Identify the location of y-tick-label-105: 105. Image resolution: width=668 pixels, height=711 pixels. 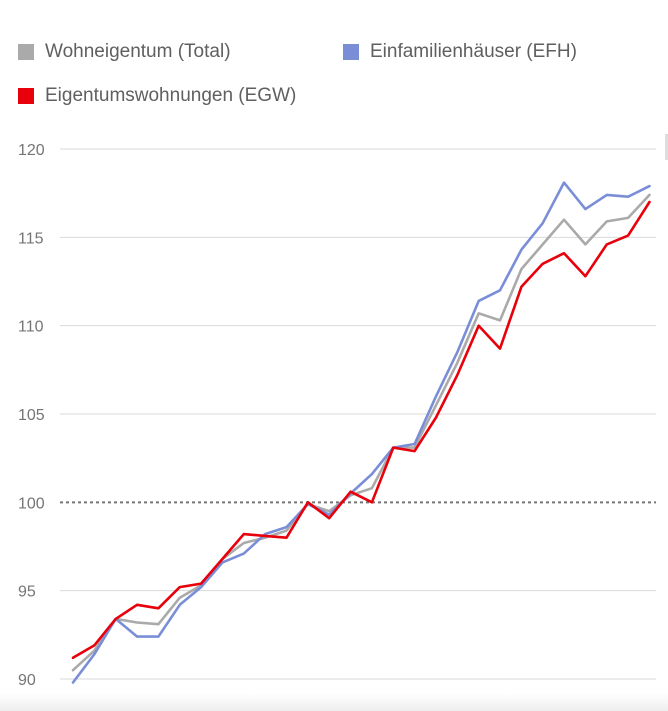
(31, 415).